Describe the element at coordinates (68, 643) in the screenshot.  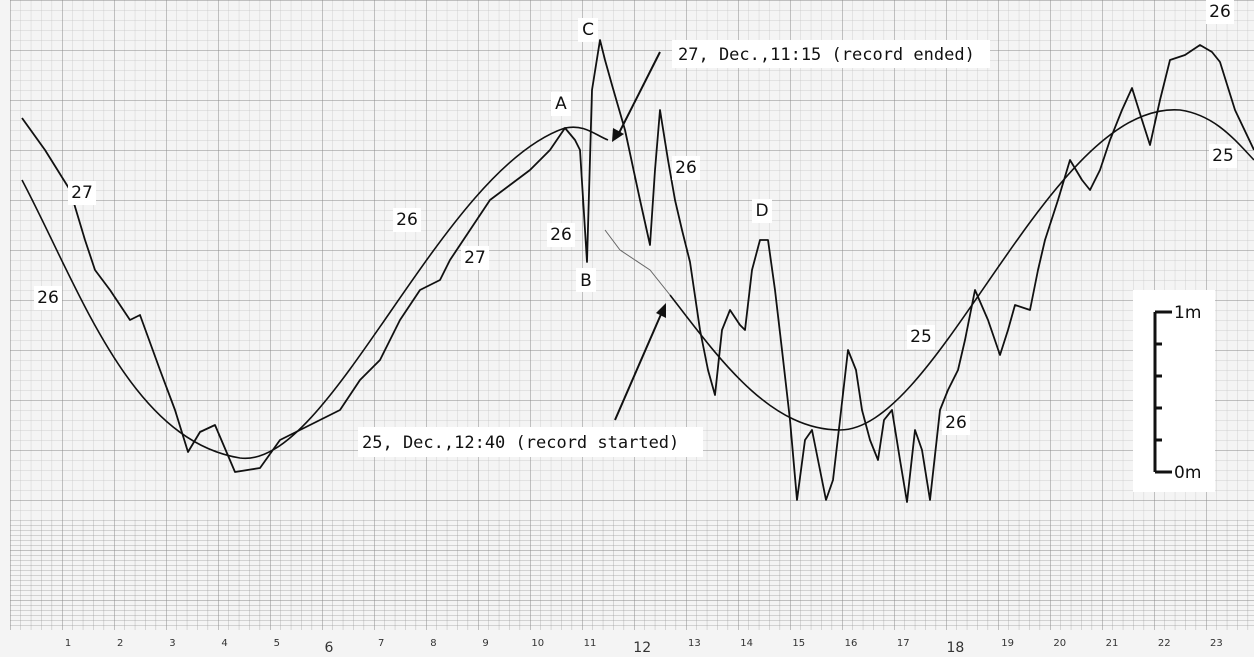
I see `hour-label: 1` at that location.